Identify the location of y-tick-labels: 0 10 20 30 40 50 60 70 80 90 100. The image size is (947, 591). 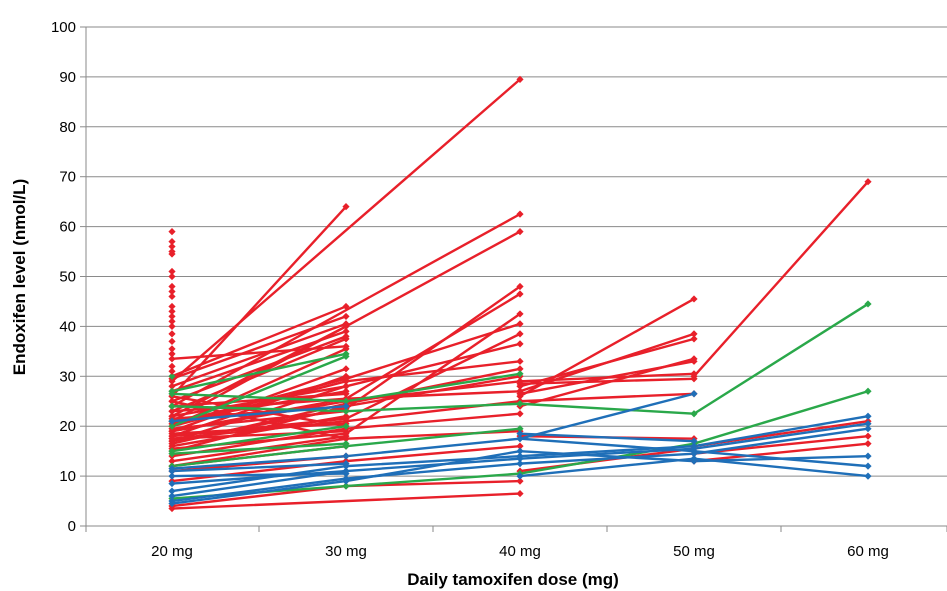
(63, 277).